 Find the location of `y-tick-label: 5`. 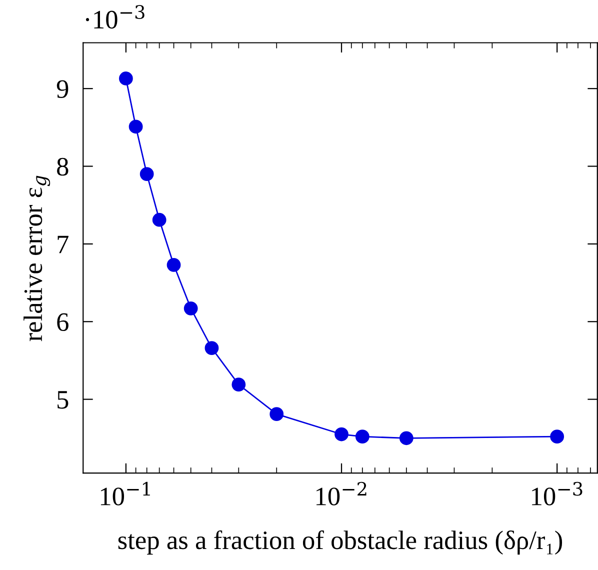

y-tick-label: 5 is located at coordinates (63, 400).